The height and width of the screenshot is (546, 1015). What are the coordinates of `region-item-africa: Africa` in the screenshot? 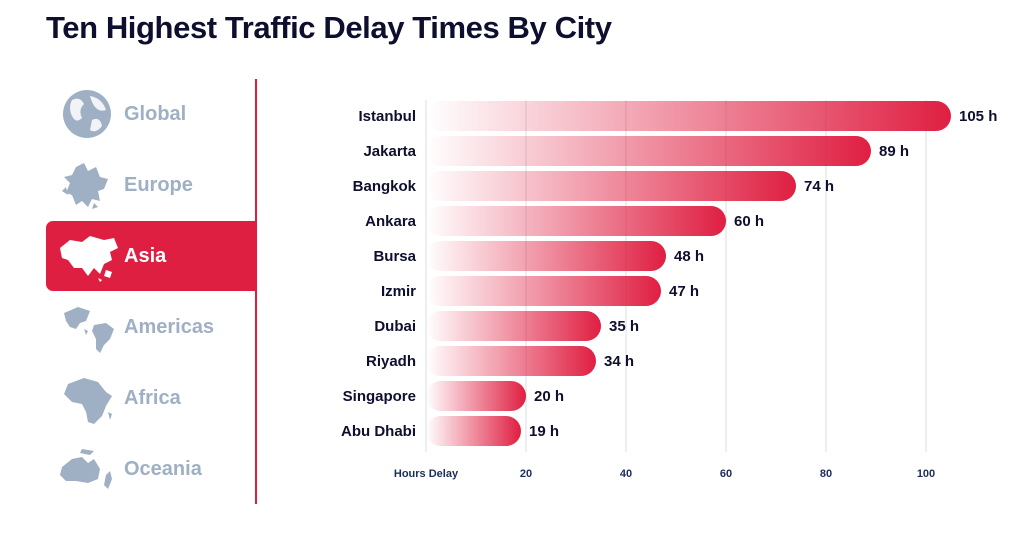 It's located at (150, 398).